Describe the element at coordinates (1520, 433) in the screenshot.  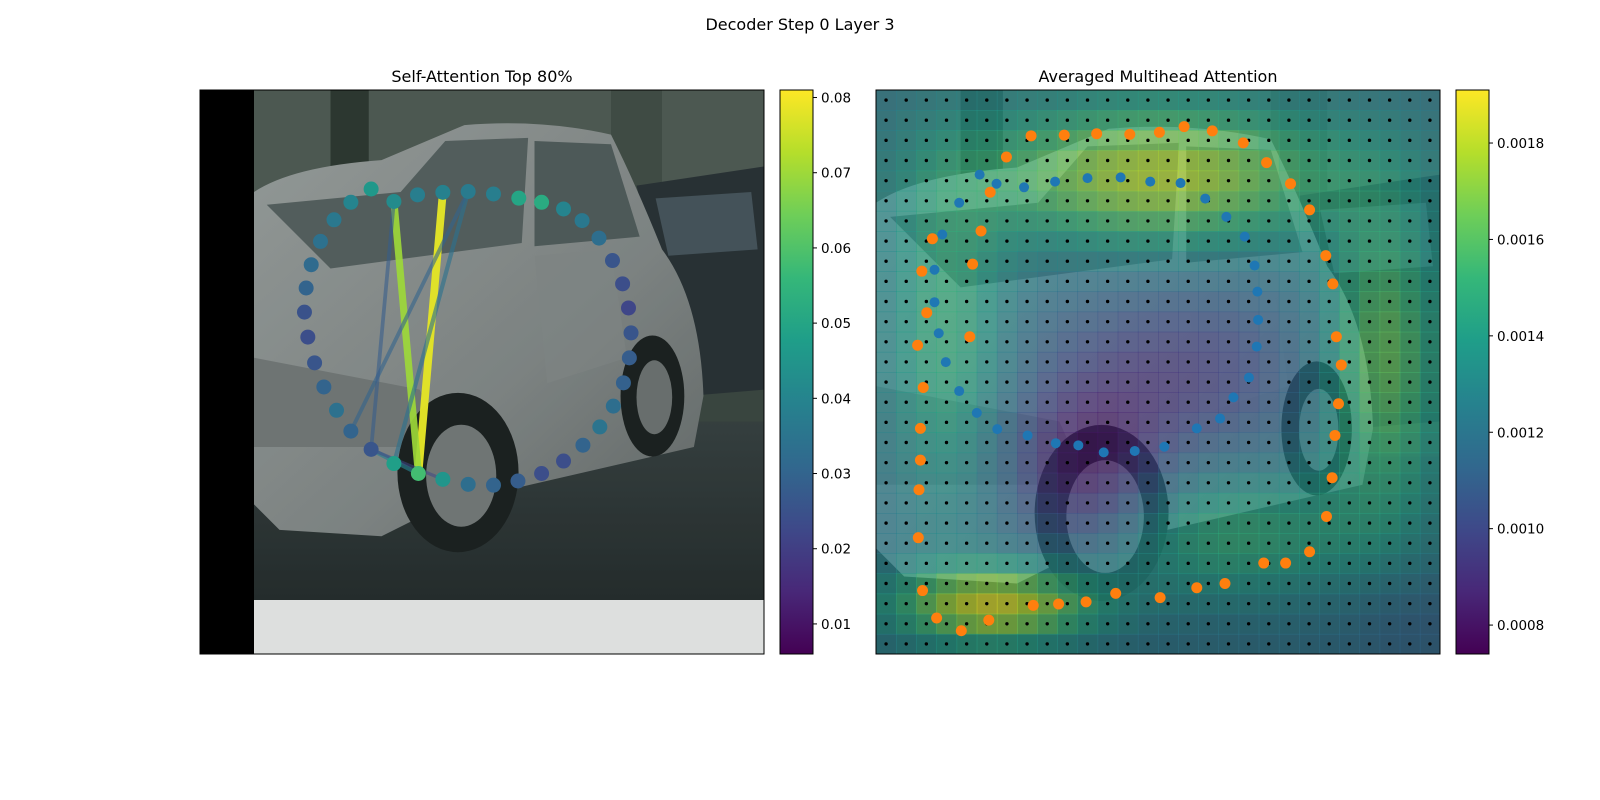
I see `colorbar-tick-label: 0.0012` at that location.